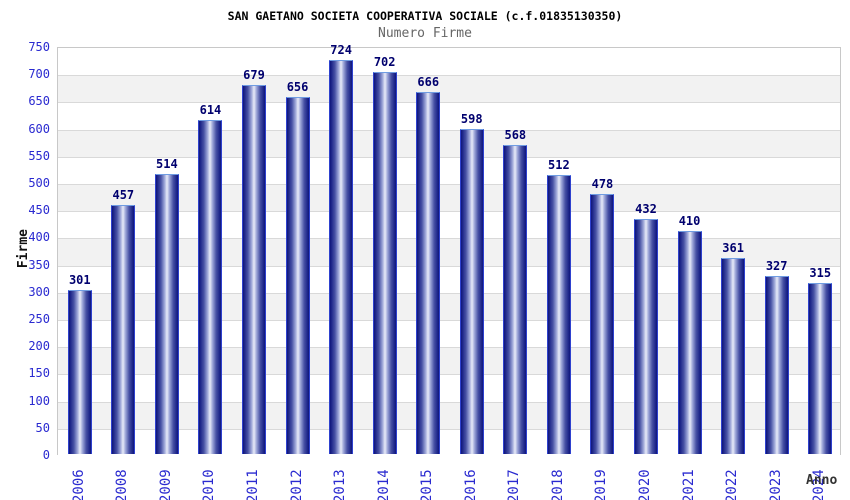  Describe the element at coordinates (820, 272) in the screenshot. I see `bar-value-label-2024: 315` at that location.